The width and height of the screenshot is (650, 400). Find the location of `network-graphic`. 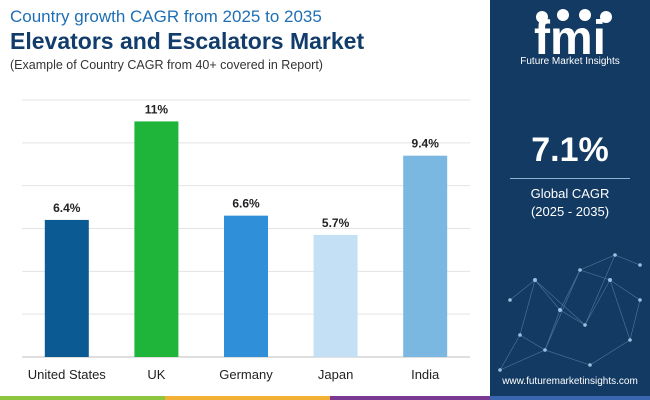

network-graphic is located at coordinates (570, 312).